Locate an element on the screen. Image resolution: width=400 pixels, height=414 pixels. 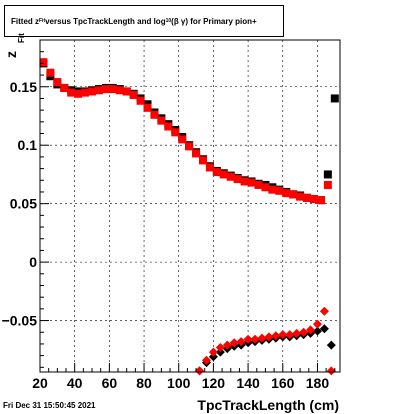
y-tick-label: 0.15 is located at coordinates (23, 87).